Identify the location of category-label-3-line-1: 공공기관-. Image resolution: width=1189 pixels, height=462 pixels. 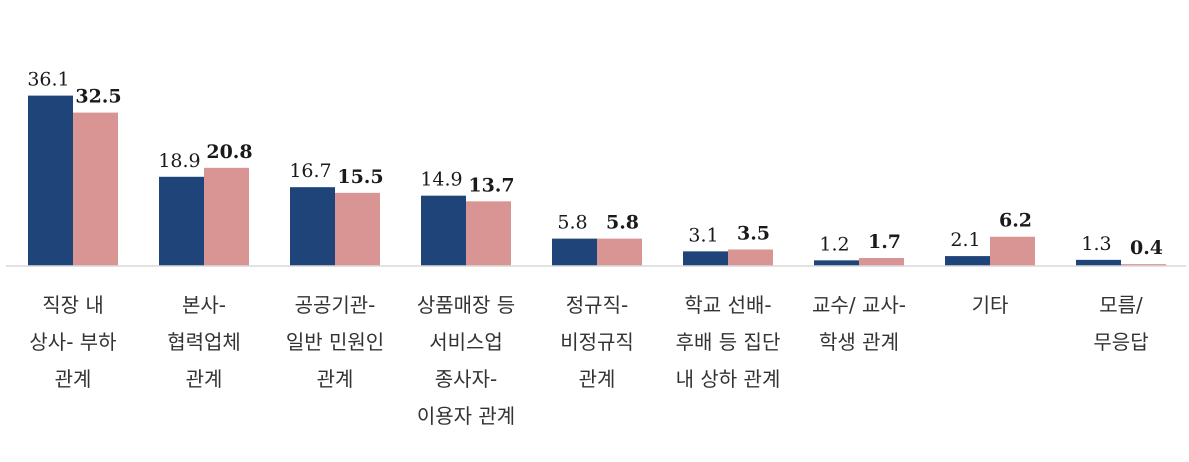
(335, 305).